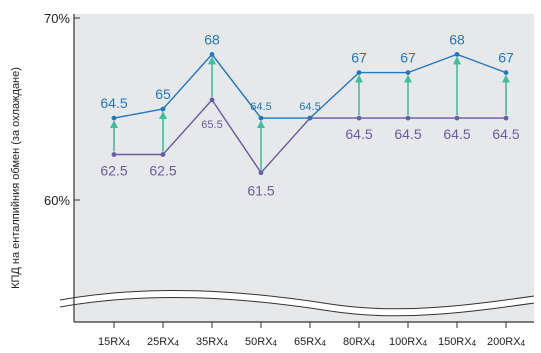 The image size is (541, 353). I want to click on x-tick-label: 200RX4, so click(506, 342).